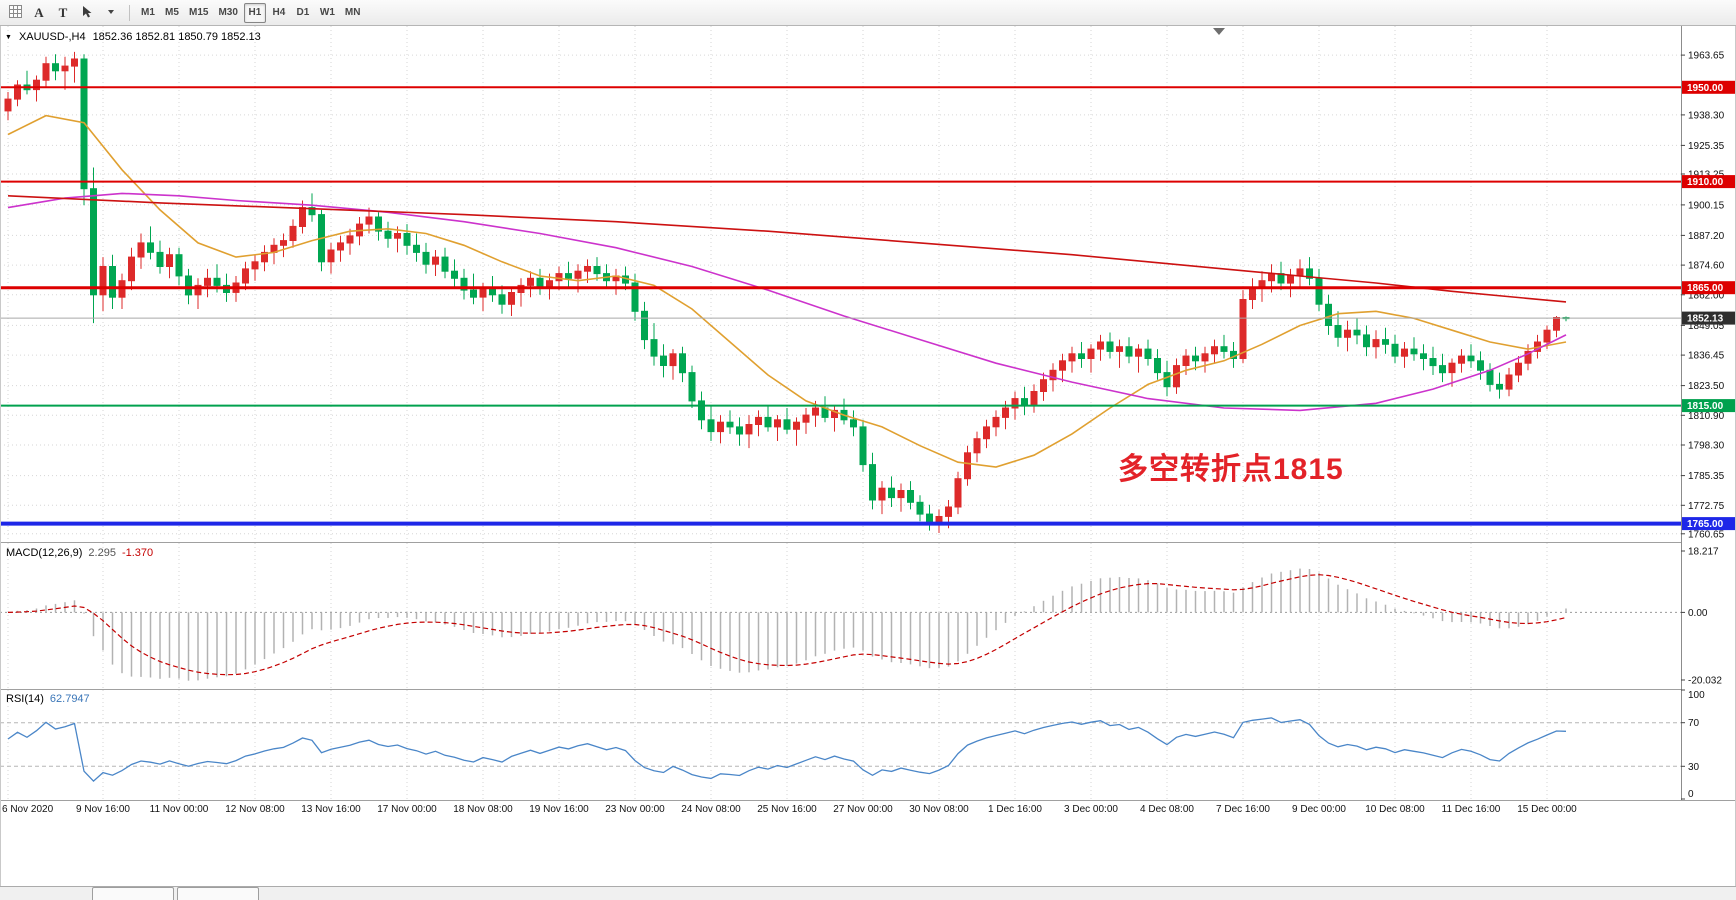 This screenshot has width=1736, height=900. Describe the element at coordinates (787, 249) in the screenshot. I see `ma-slow-line` at that location.